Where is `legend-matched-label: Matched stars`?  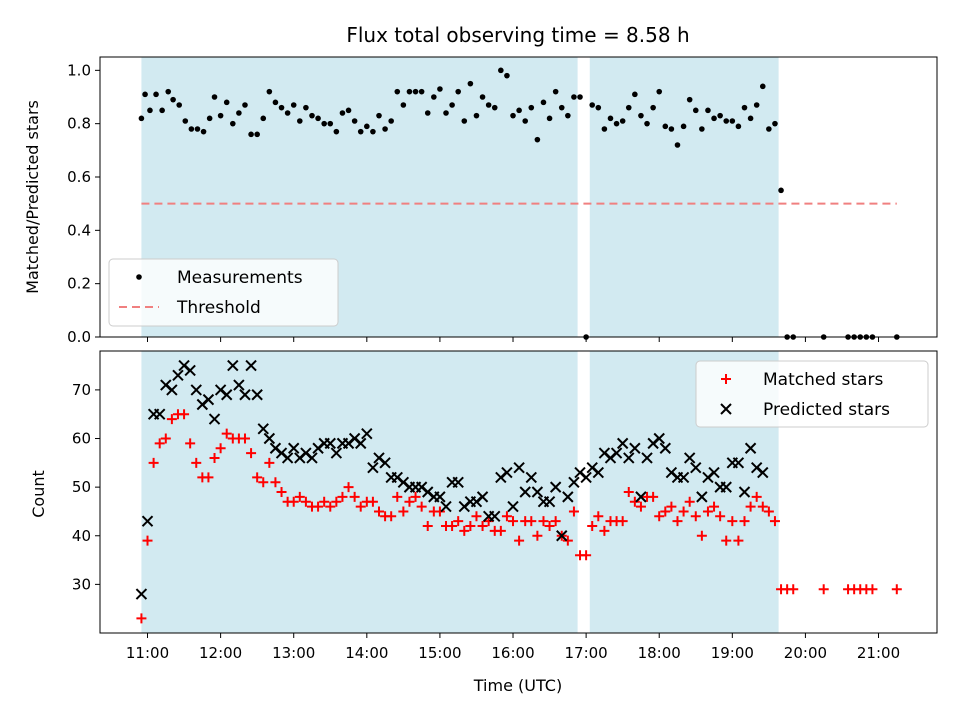 legend-matched-label: Matched stars is located at coordinates (823, 380).